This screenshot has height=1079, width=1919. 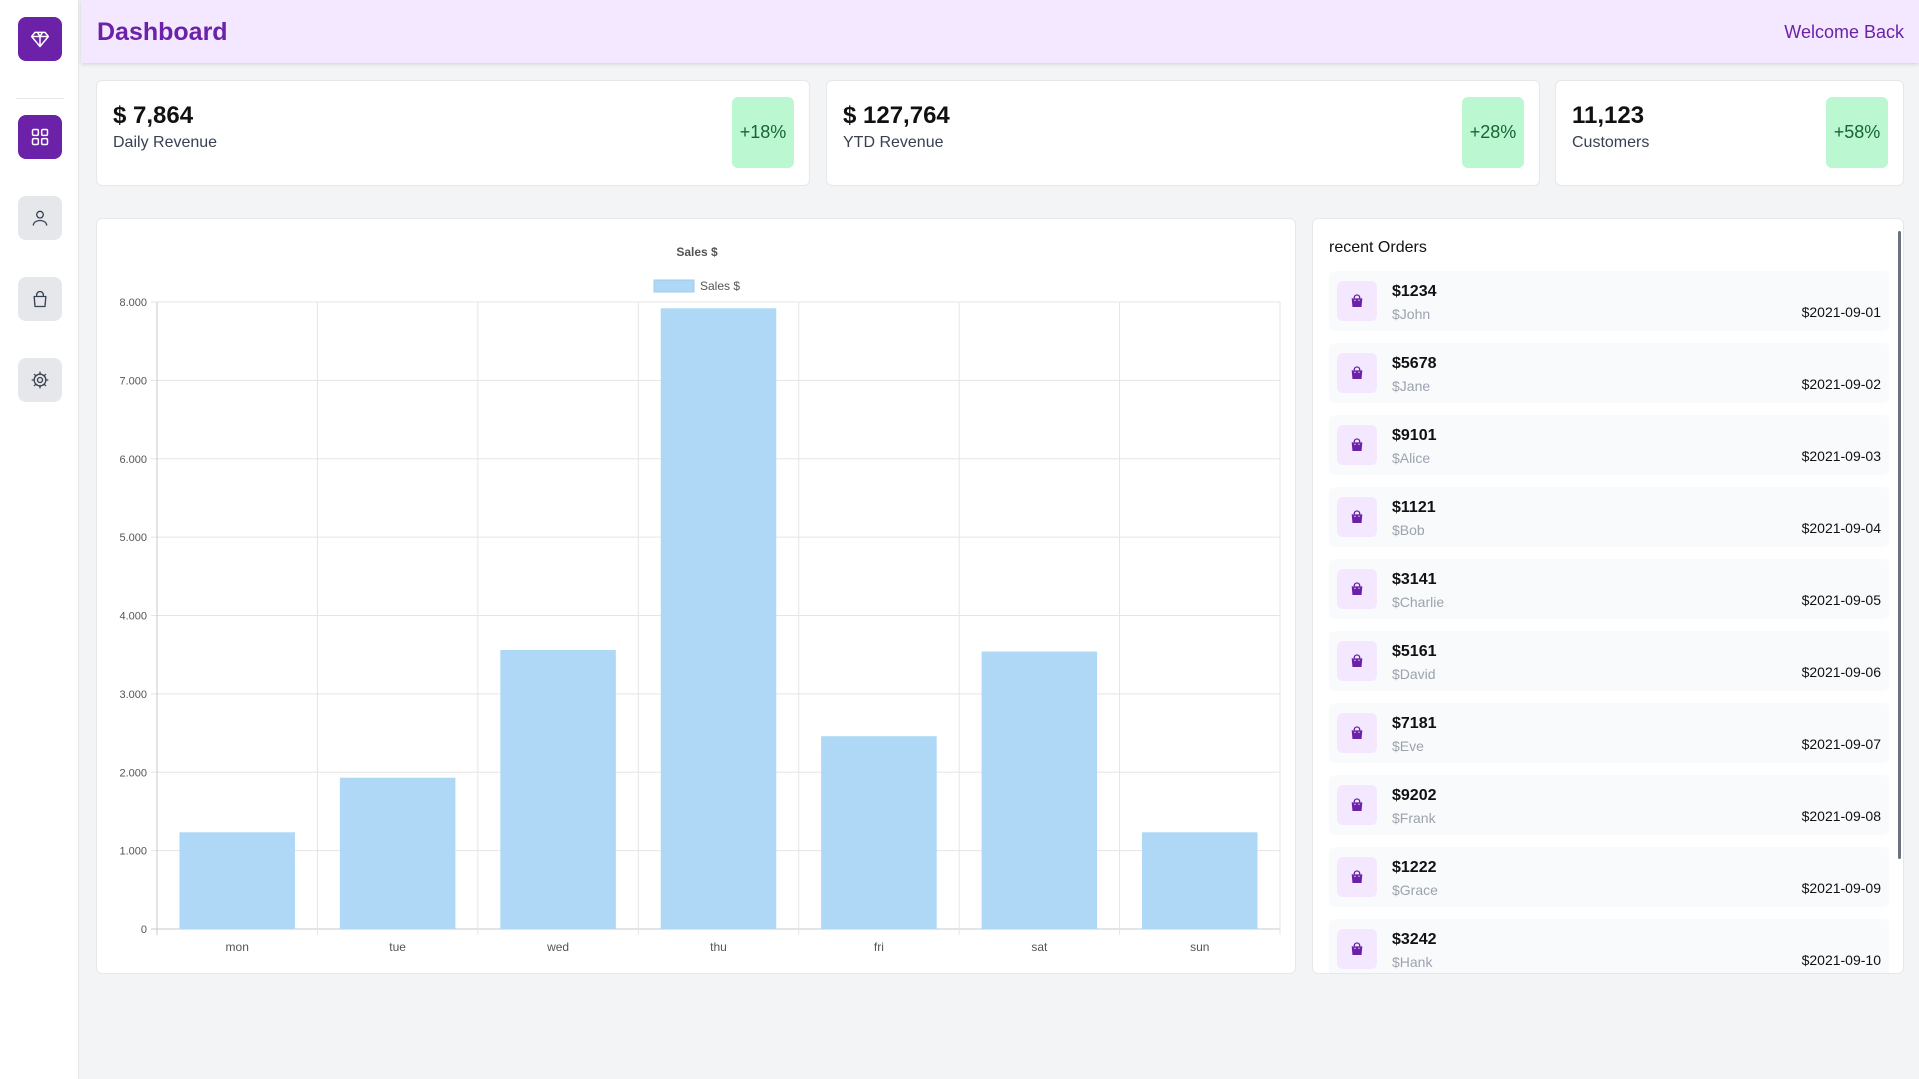 I want to click on y-tick-label: 1.000, so click(x=133, y=852).